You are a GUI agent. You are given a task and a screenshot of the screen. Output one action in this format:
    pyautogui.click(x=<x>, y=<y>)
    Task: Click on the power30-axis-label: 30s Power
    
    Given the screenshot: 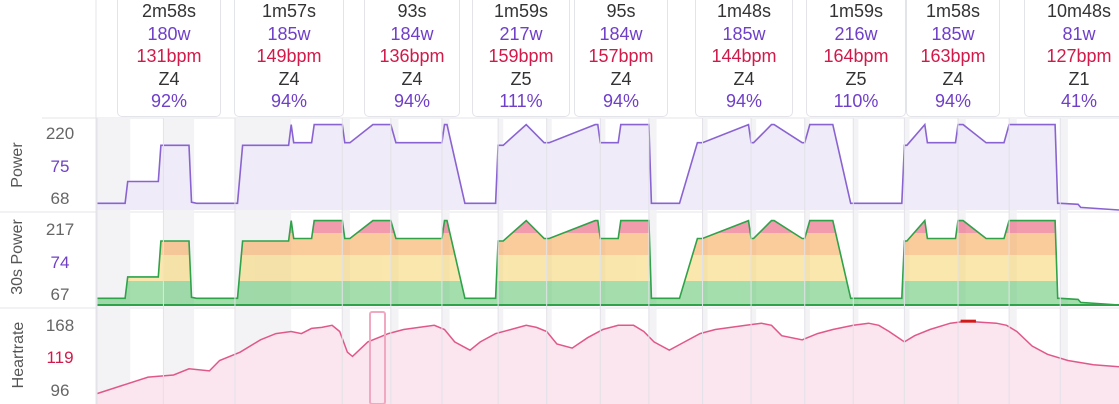 What is the action you would take?
    pyautogui.click(x=17, y=257)
    